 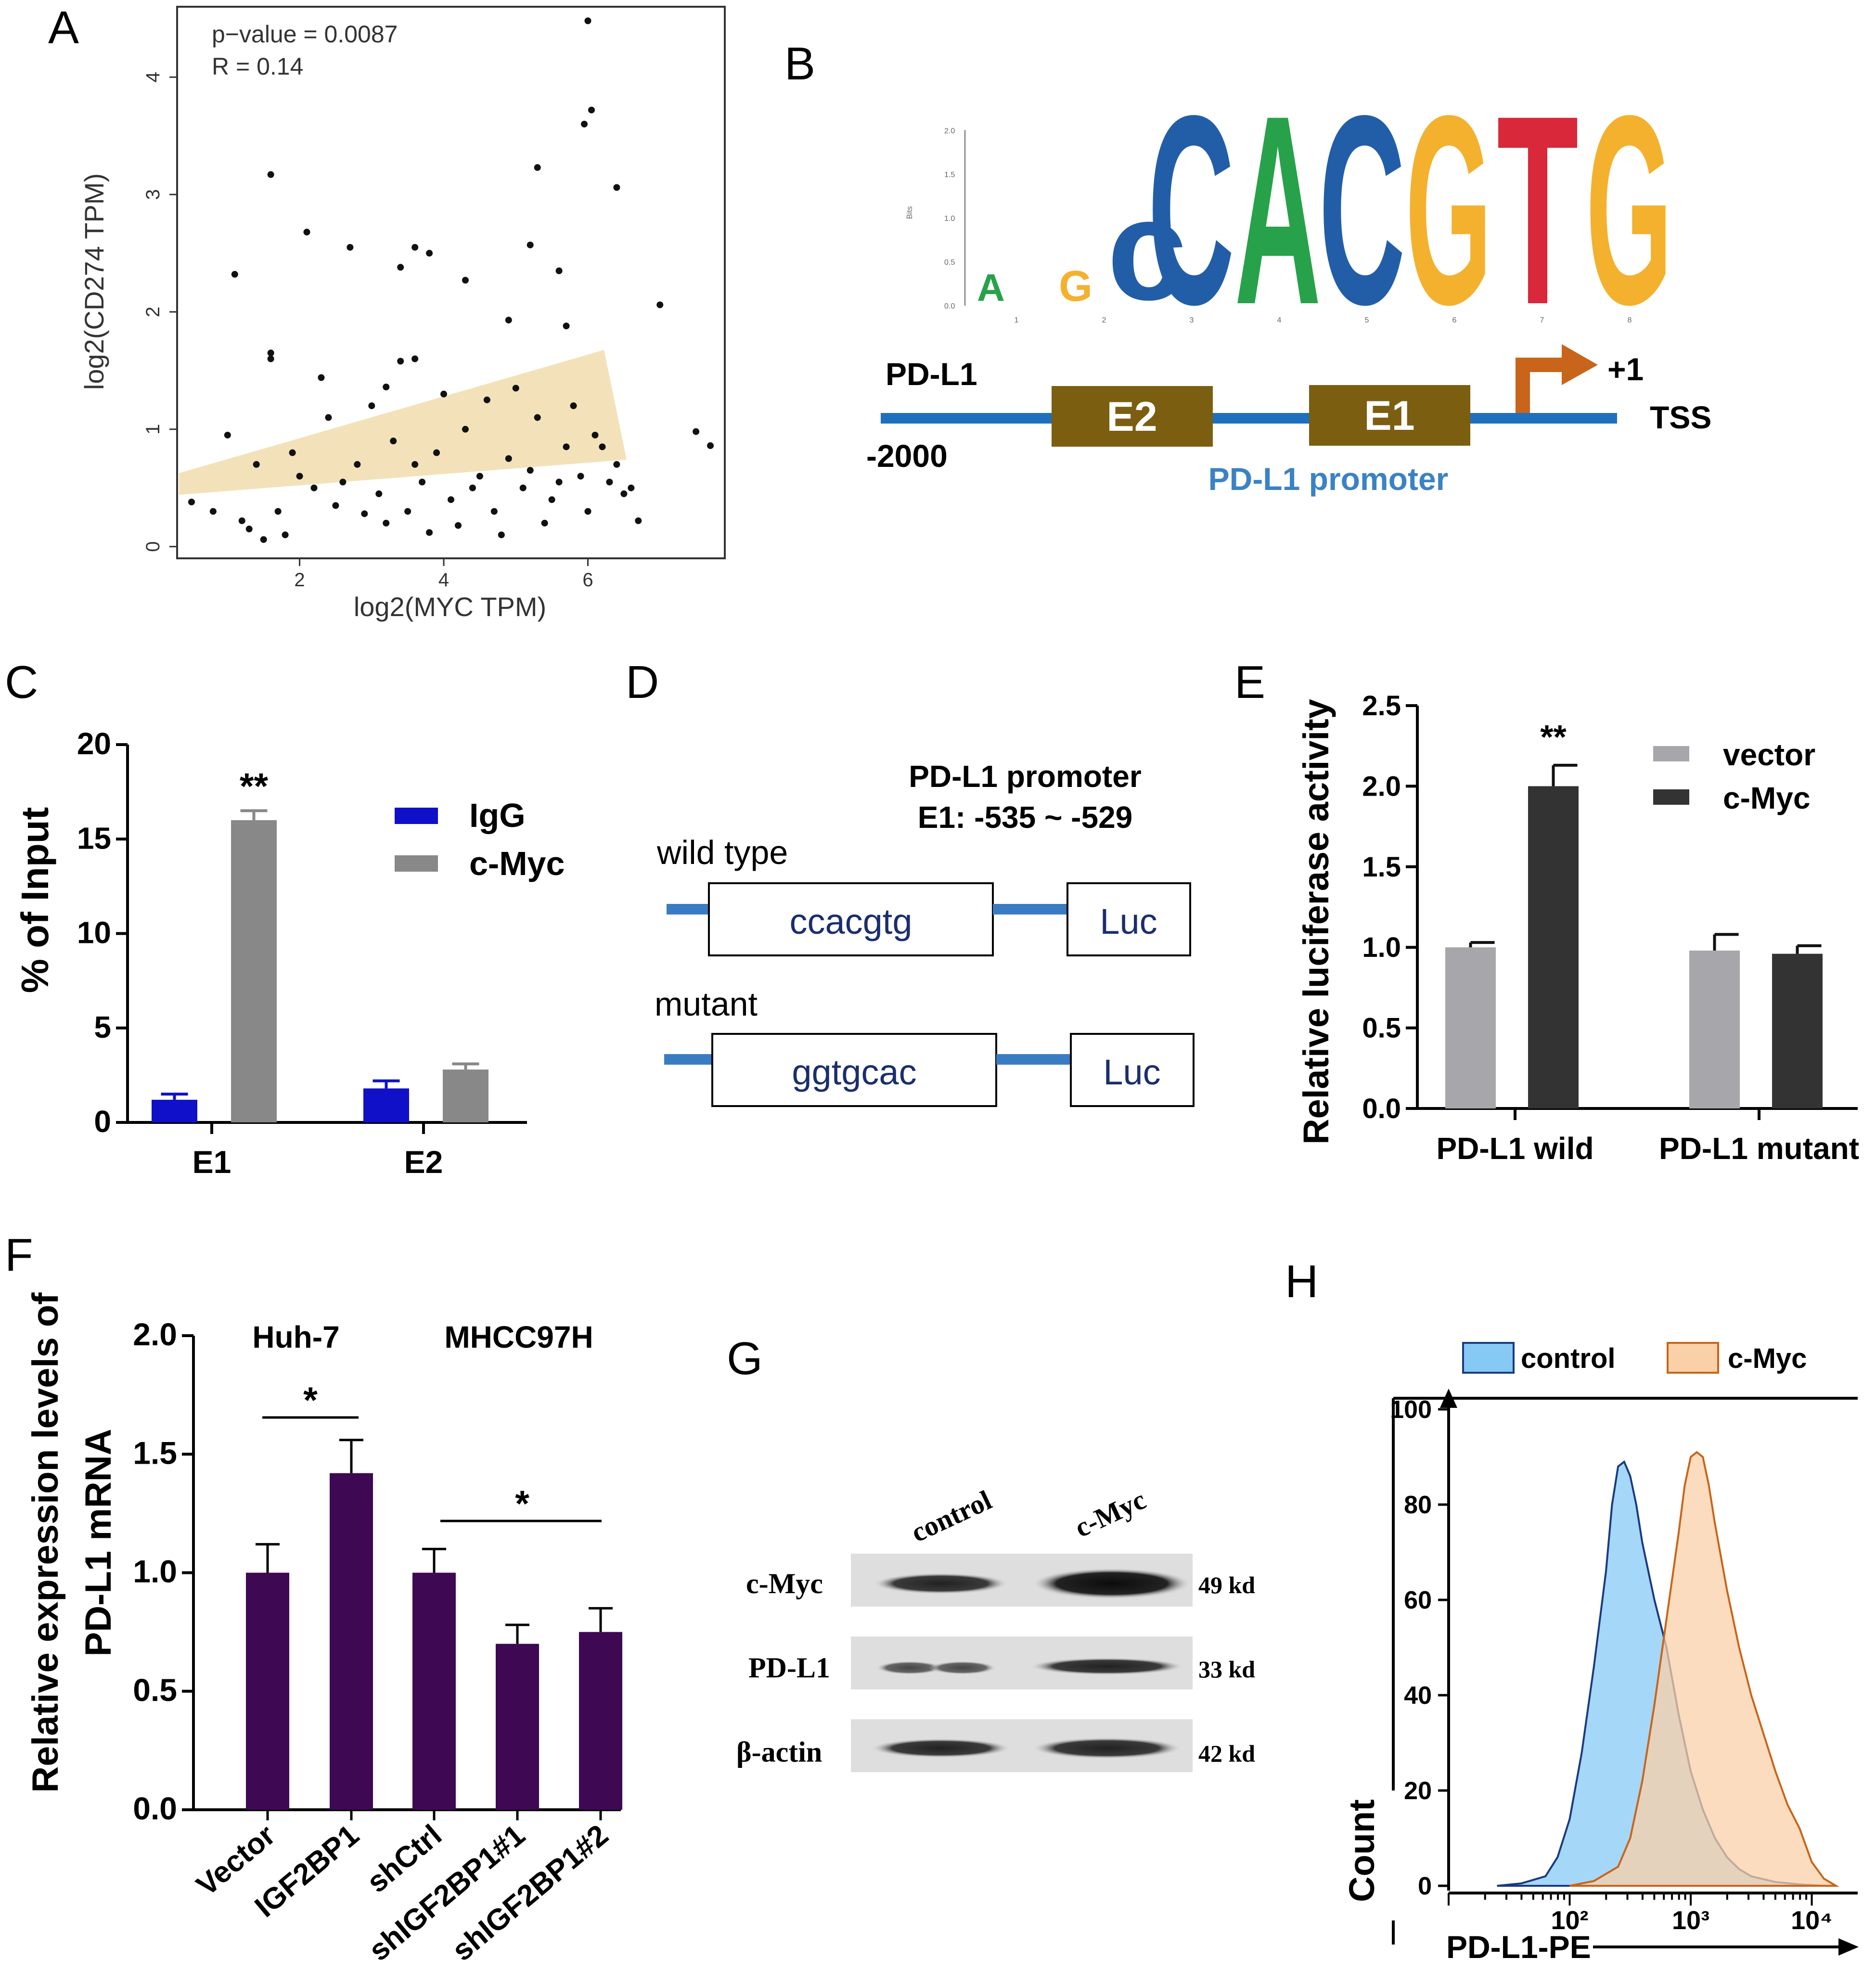 I want to click on c-y-tick-label: 20, so click(x=94, y=743).